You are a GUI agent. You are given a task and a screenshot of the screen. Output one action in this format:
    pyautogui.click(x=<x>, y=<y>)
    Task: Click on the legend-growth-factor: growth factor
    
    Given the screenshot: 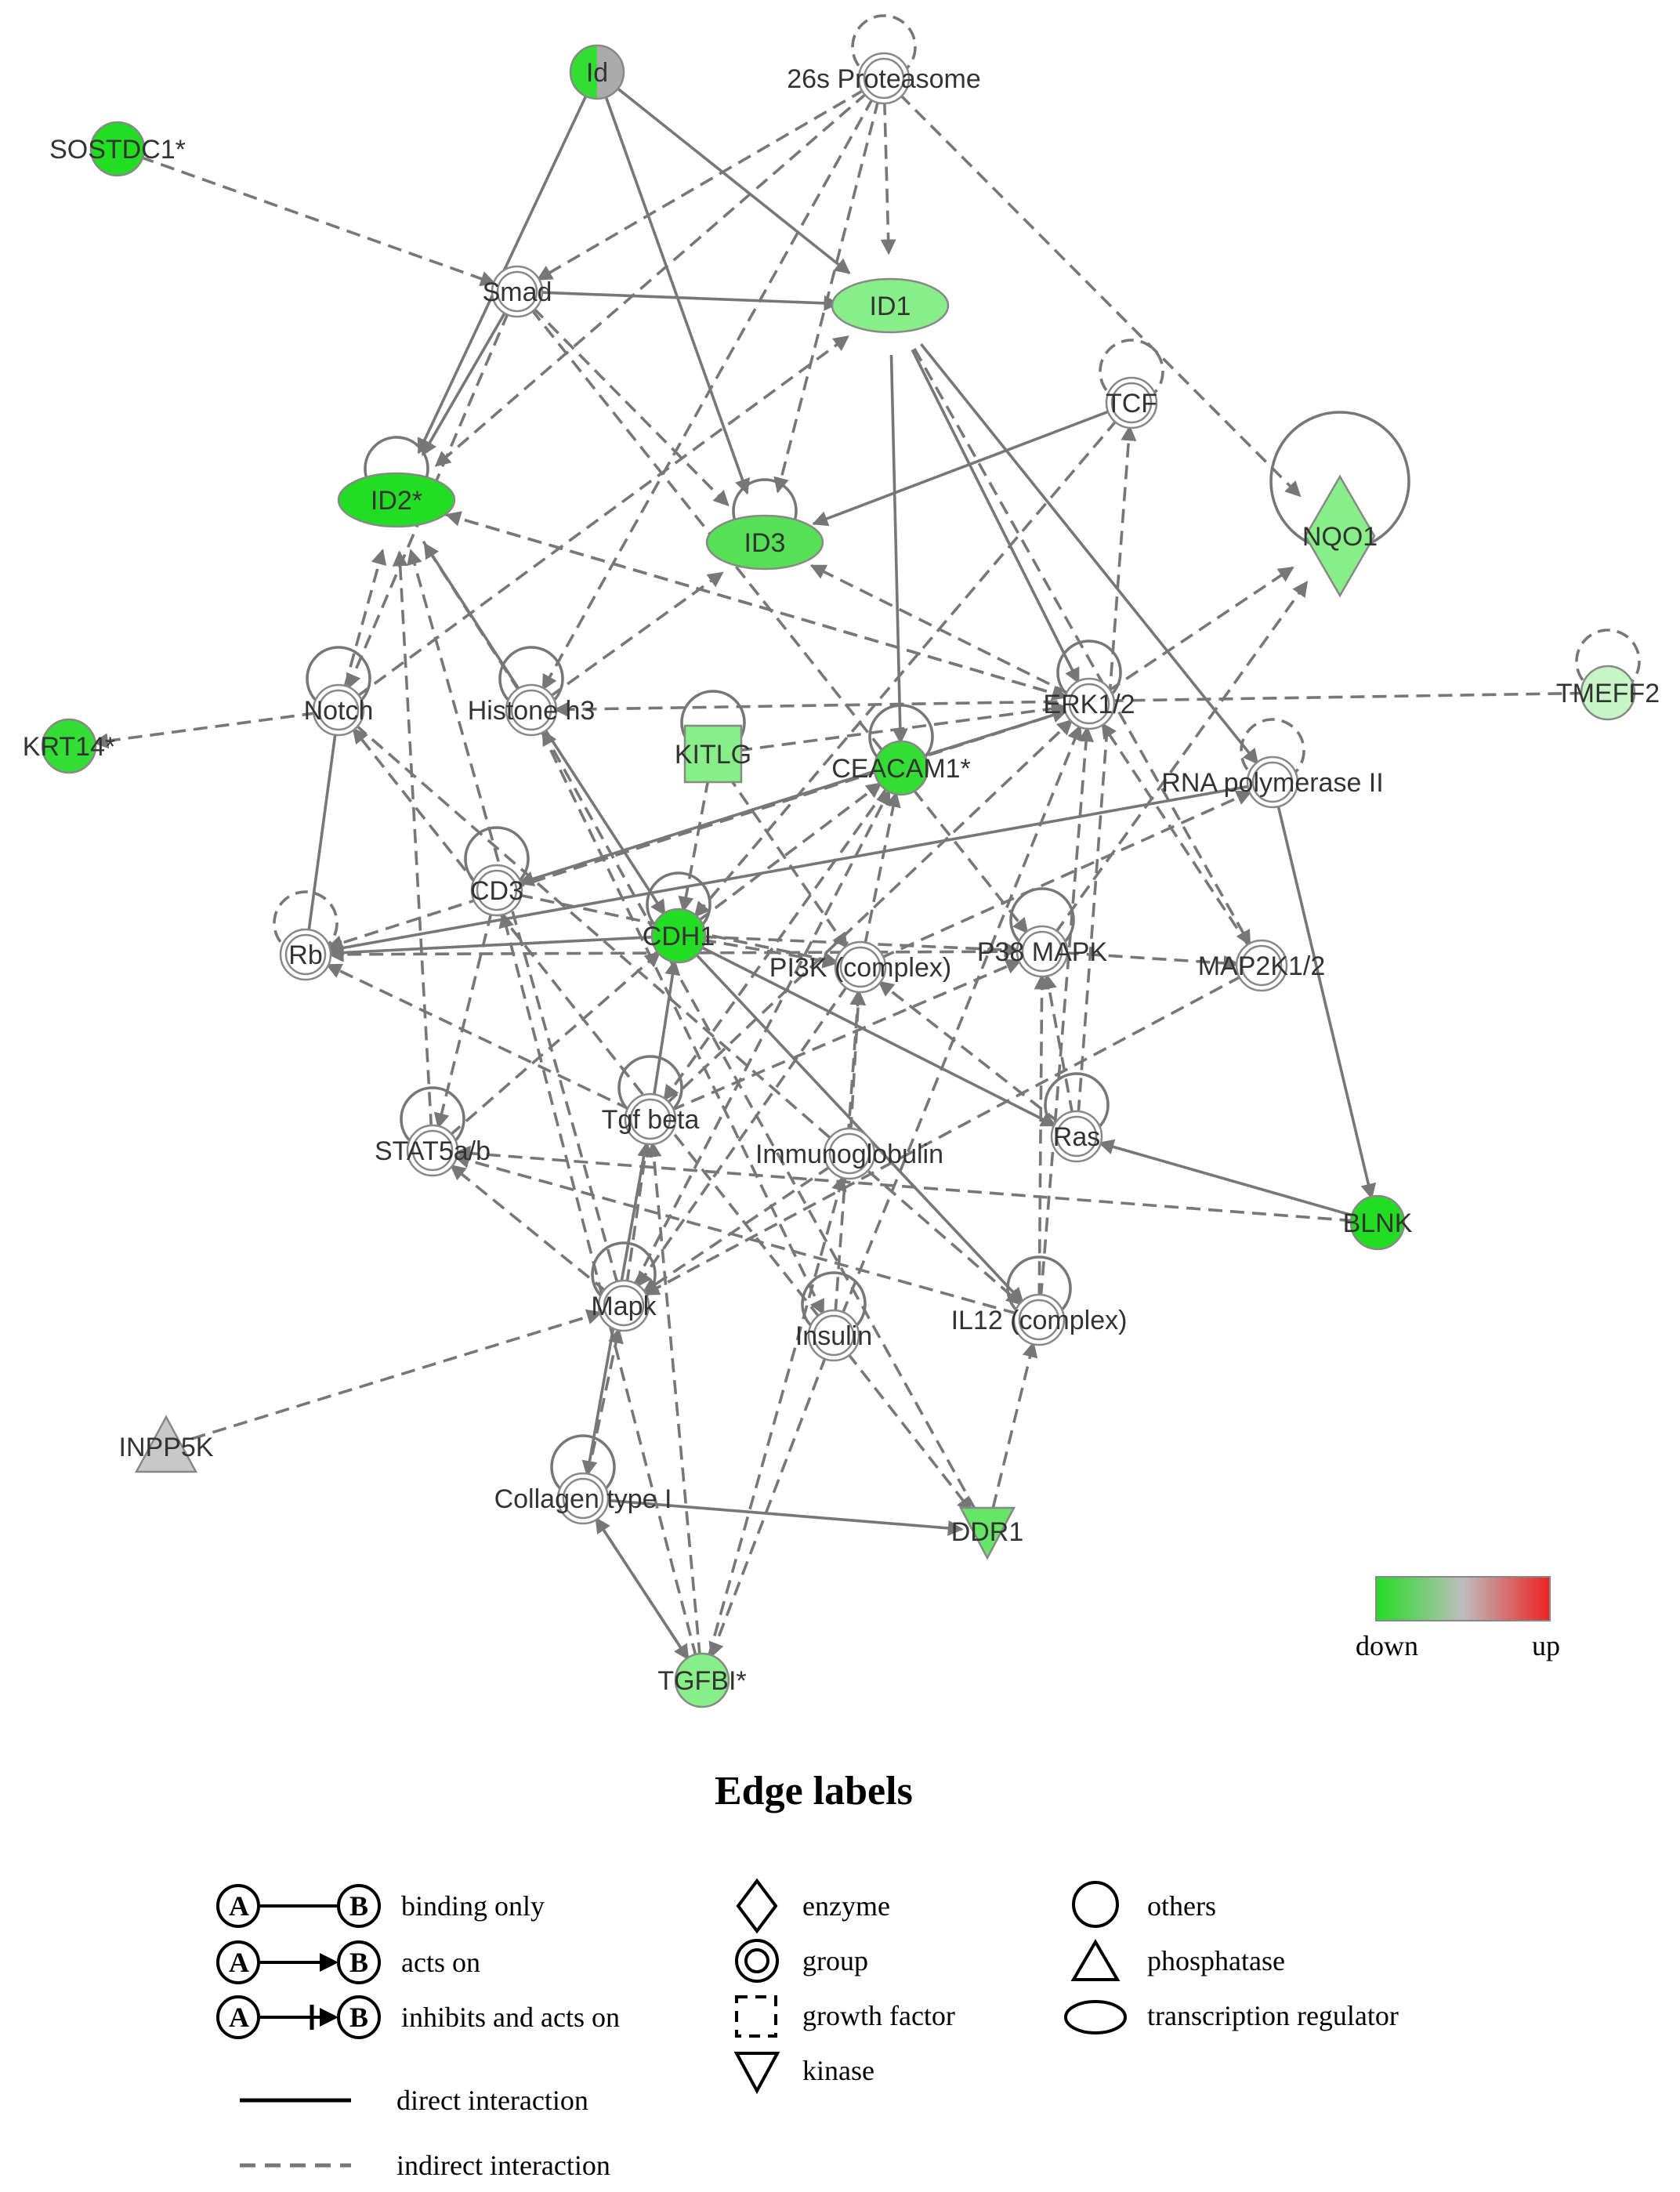 What is the action you would take?
    pyautogui.click(x=845, y=2016)
    